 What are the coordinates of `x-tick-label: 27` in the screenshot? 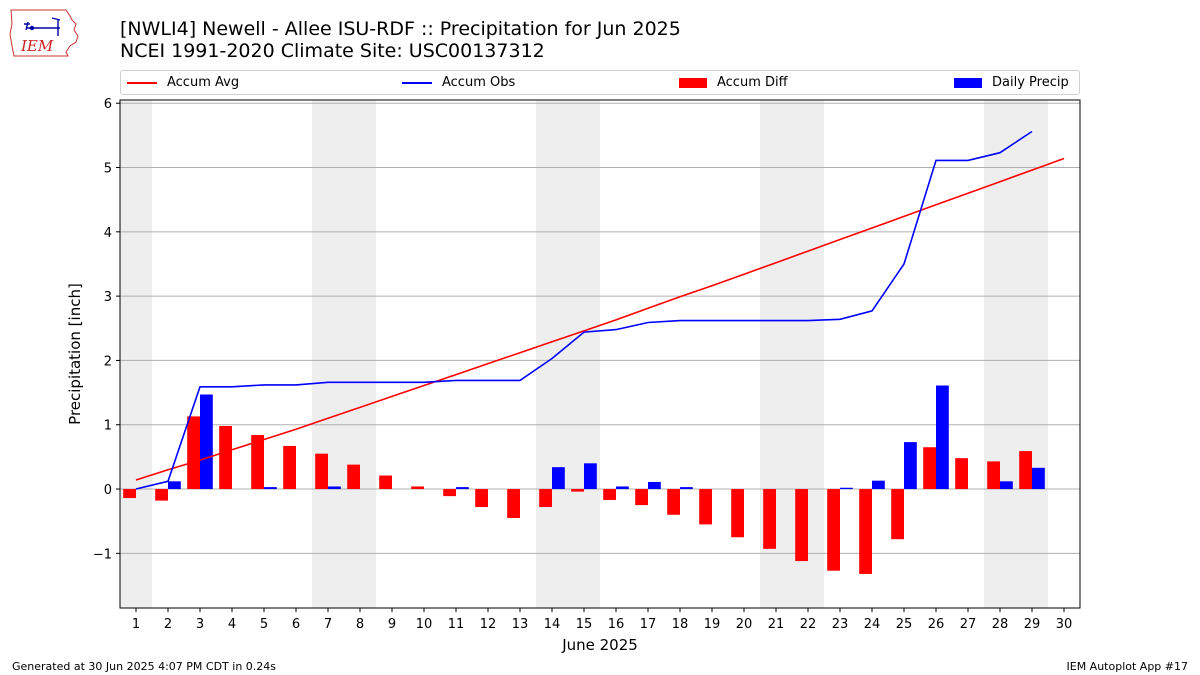 It's located at (968, 624).